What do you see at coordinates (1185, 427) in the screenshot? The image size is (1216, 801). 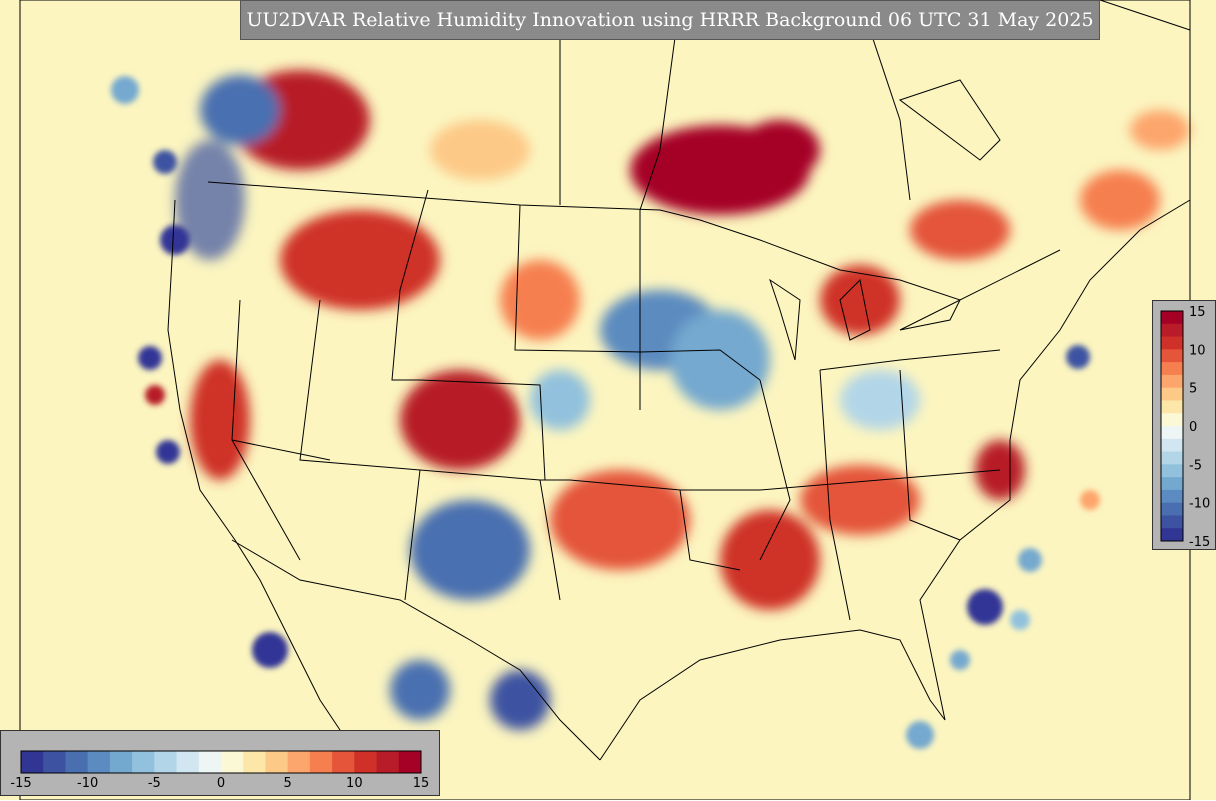 I see `colorbar-vertical-svg: 15 10 5 0 -5 -10 -15` at bounding box center [1185, 427].